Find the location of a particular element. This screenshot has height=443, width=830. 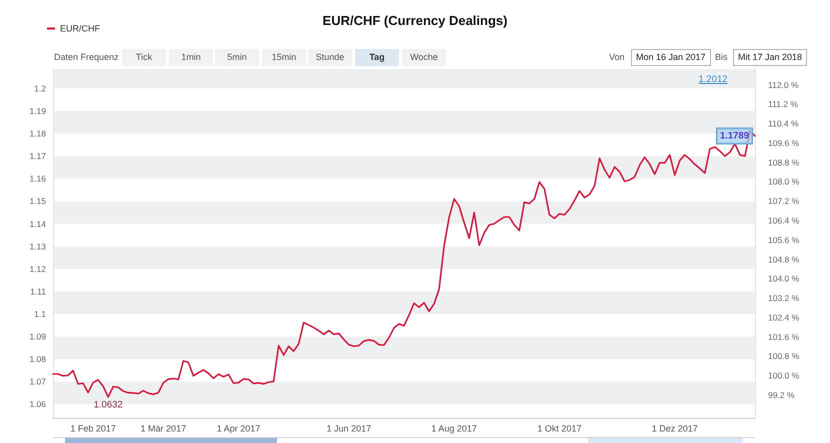

y2-tick-label: 100.0 % is located at coordinates (784, 375).